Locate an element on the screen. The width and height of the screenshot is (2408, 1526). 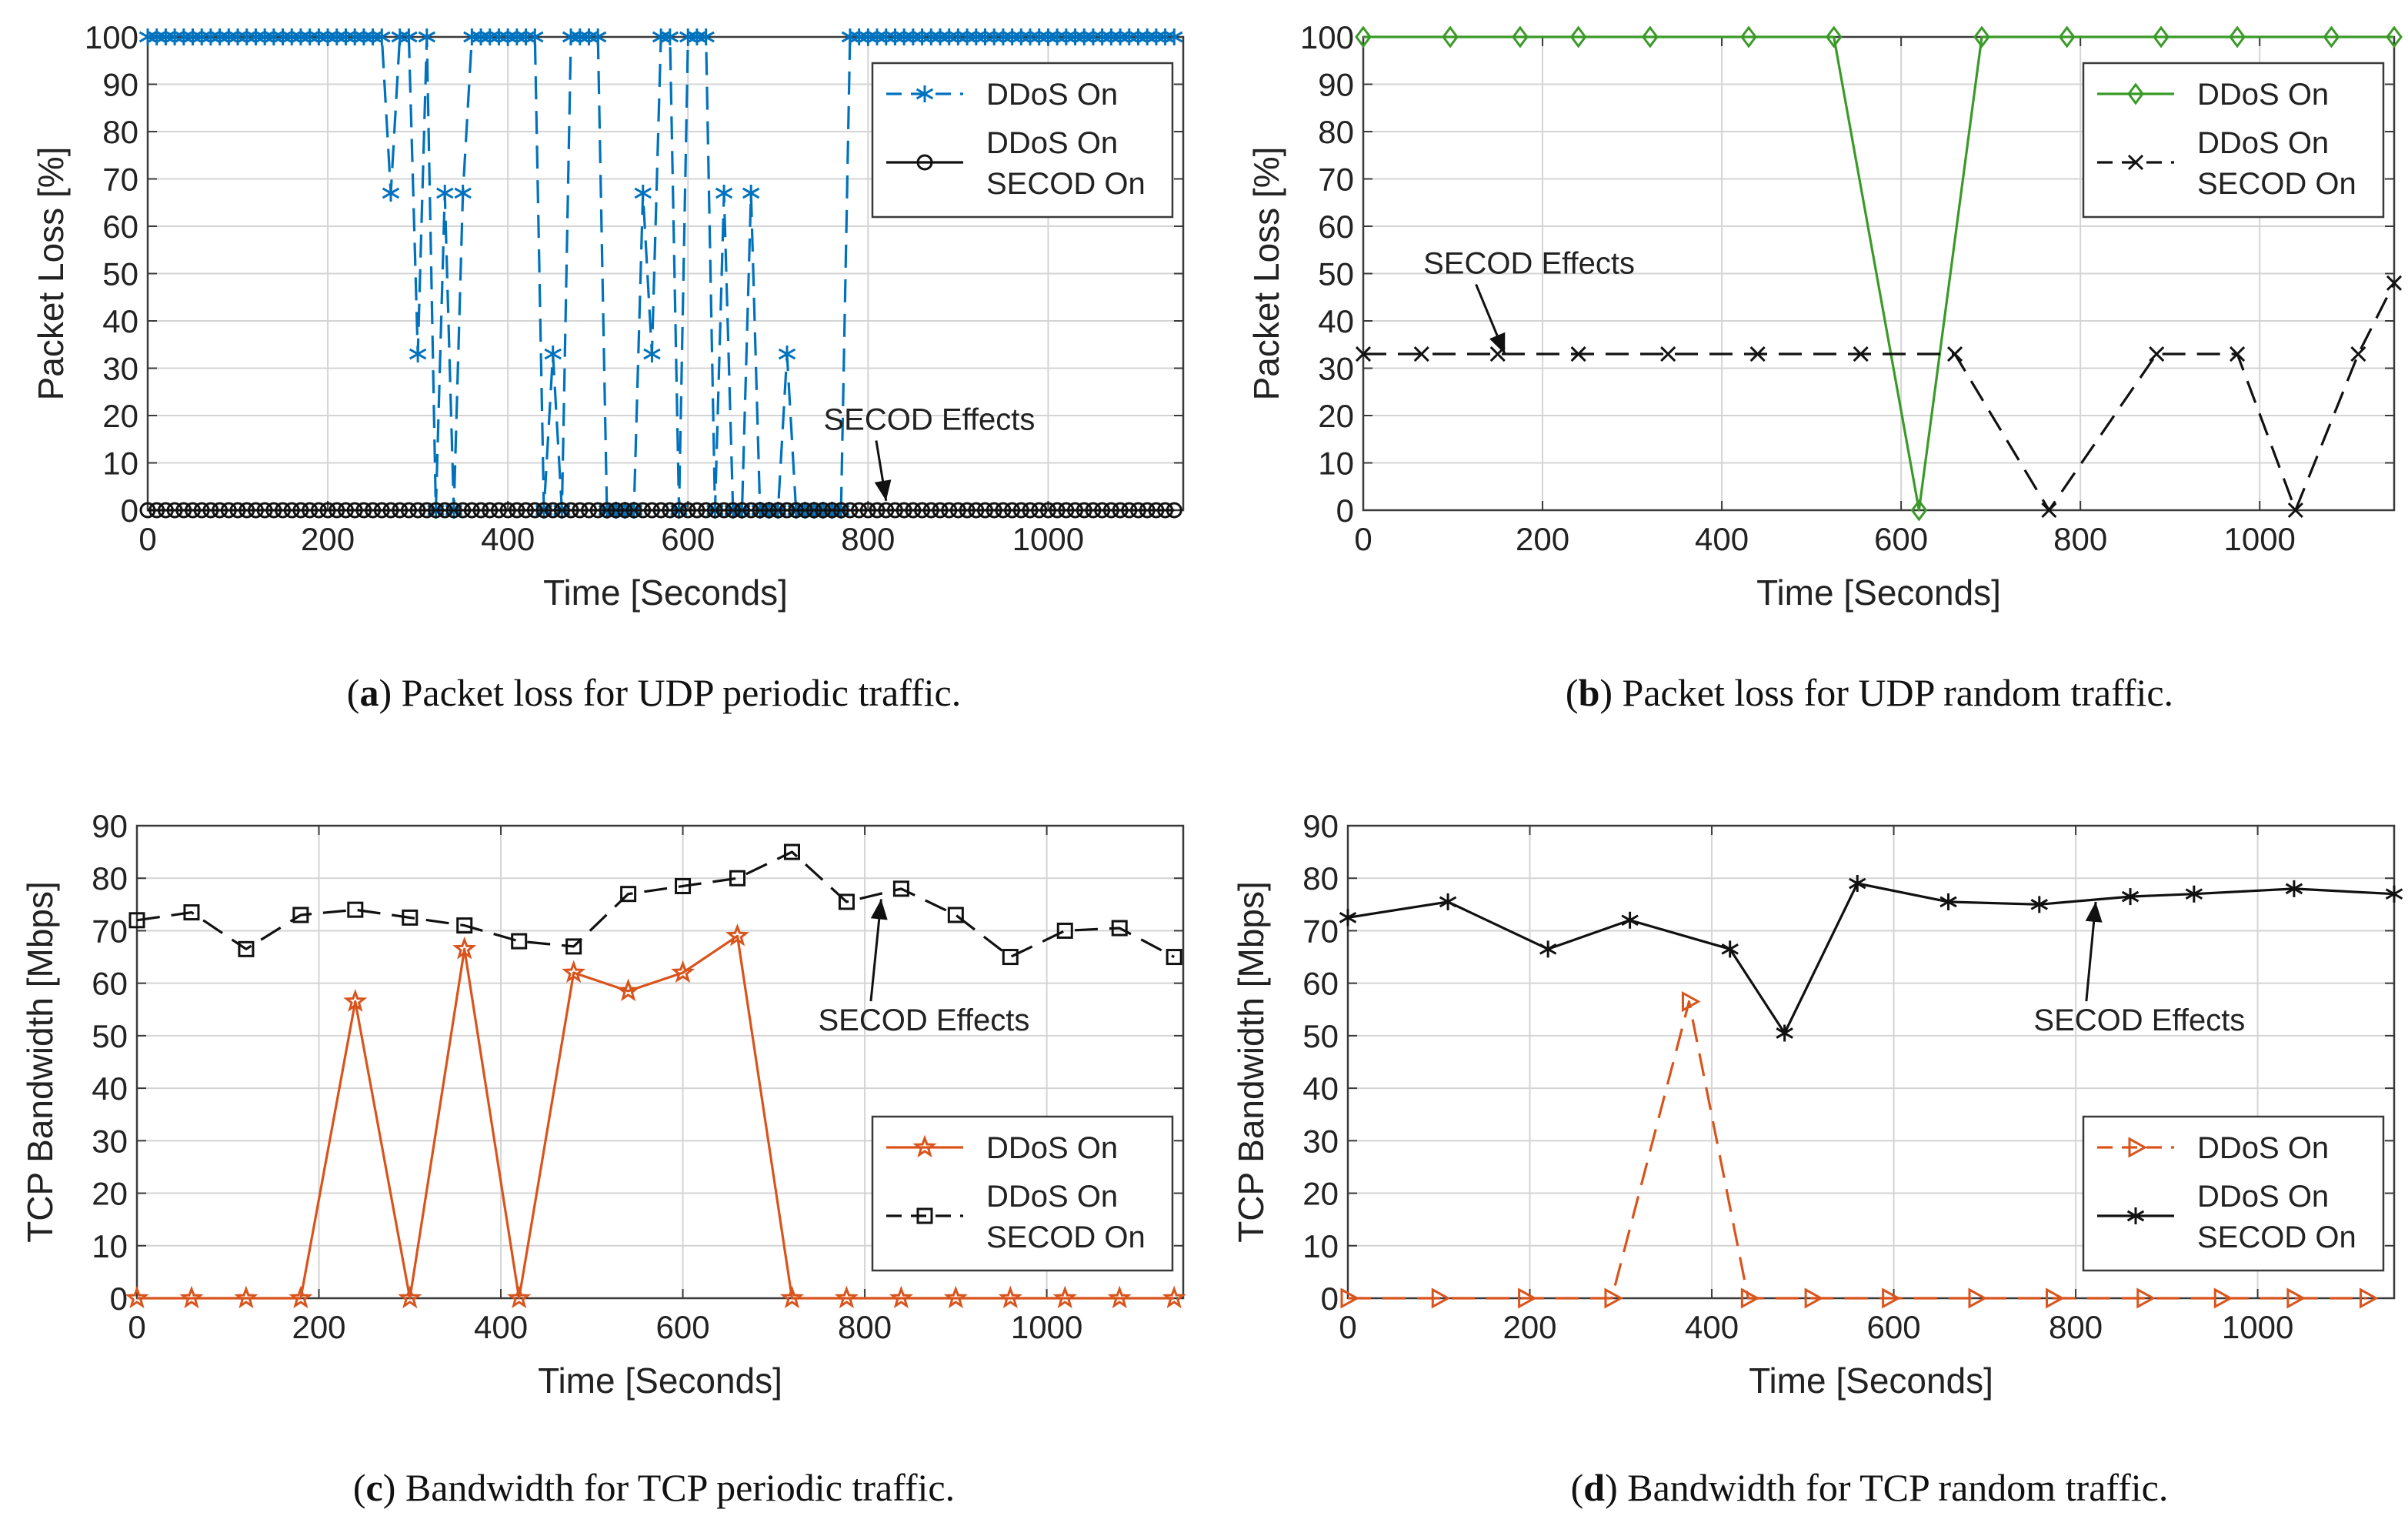
y-tick-label: 40 is located at coordinates (110, 1088).